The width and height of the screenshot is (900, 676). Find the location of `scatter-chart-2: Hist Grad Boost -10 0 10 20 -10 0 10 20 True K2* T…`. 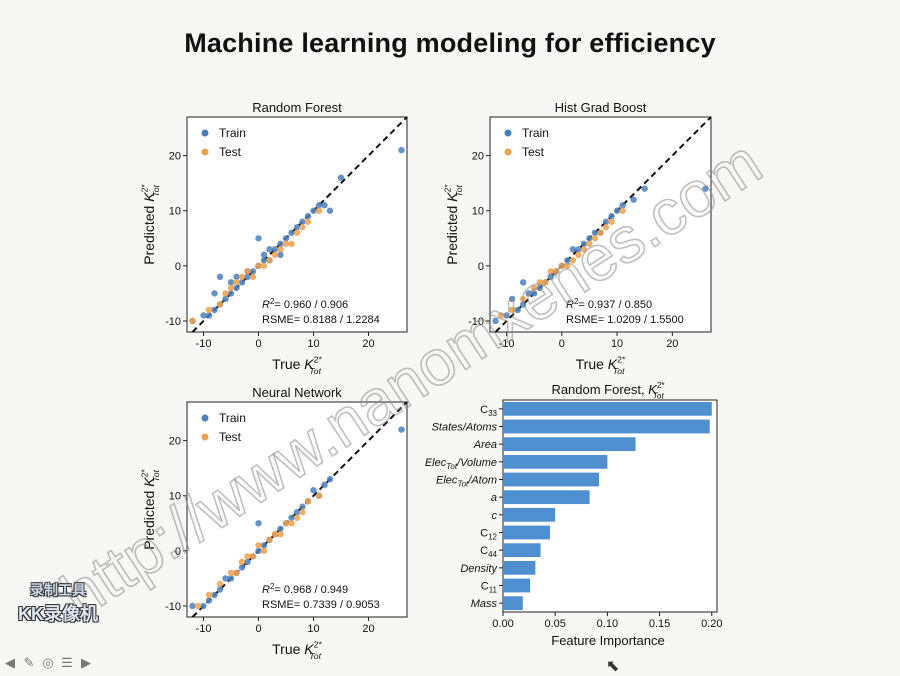

scatter-chart-2: Hist Grad Boost -10 0 10 20 -10 0 10 20 True K2* T… is located at coordinates (577, 238).